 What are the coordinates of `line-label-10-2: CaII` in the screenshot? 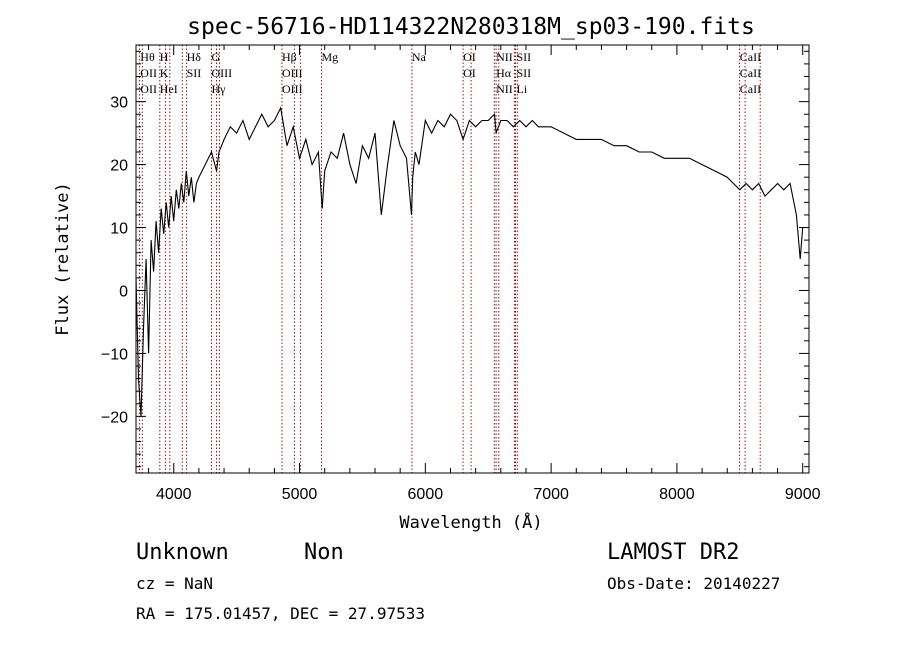 It's located at (750, 89).